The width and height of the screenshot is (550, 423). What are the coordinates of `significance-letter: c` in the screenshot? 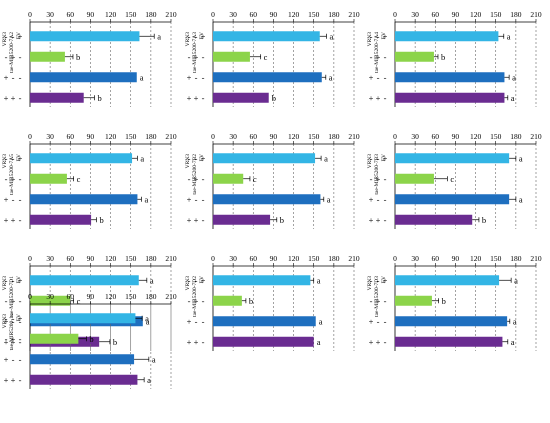 It's located at (255, 179).